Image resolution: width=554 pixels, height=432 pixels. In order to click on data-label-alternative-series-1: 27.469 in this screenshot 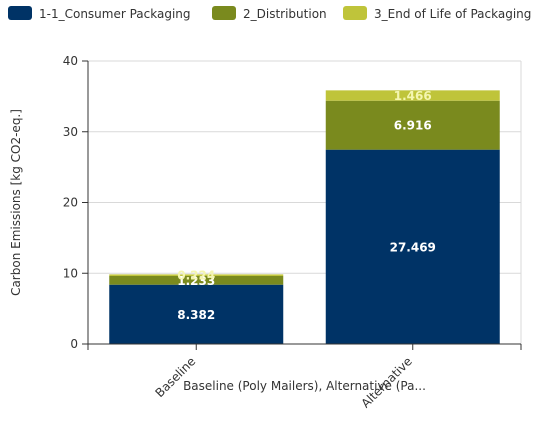, I will do `click(413, 247)`.